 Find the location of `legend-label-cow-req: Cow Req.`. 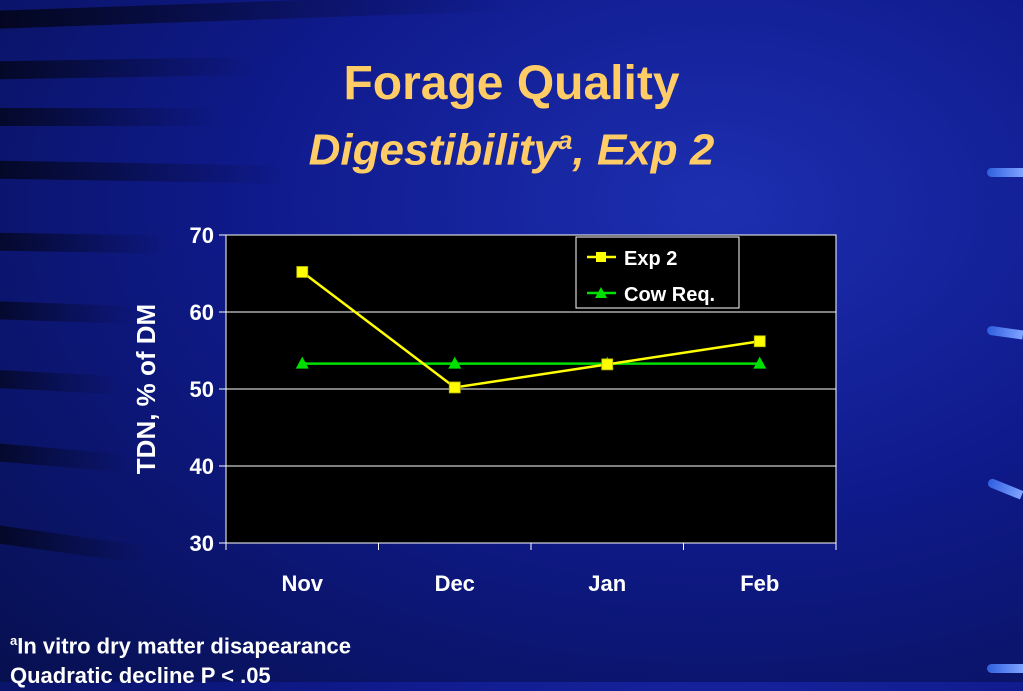

legend-label-cow-req: Cow Req. is located at coordinates (669, 295).